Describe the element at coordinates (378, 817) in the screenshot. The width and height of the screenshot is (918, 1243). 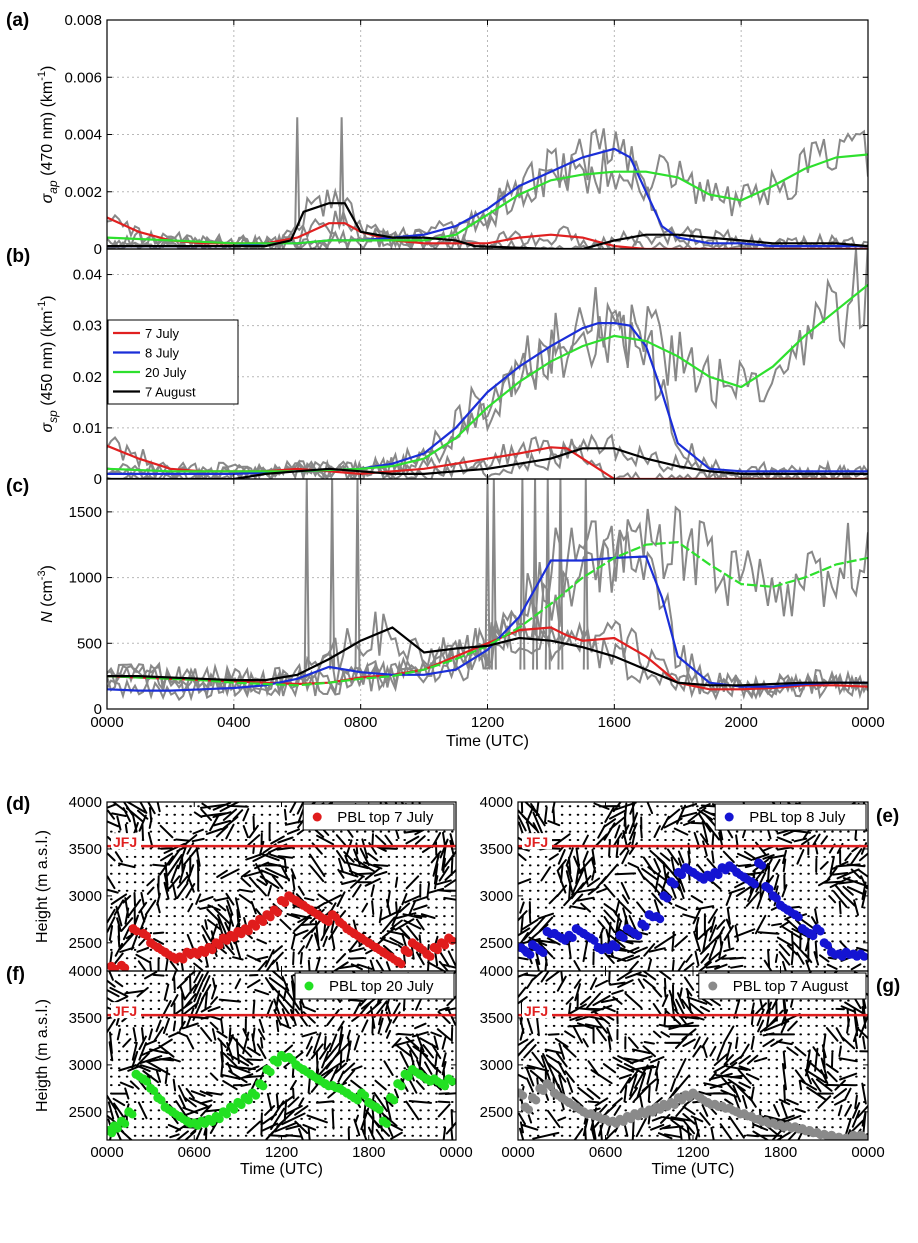
I see `legend: PBL top 7 July` at that location.